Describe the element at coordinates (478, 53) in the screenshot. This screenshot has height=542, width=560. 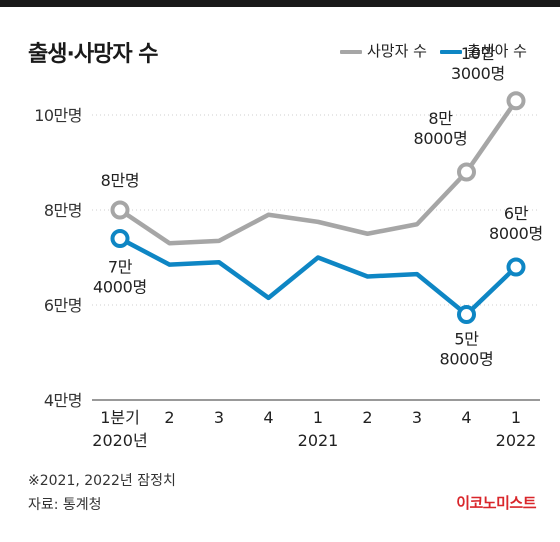
I see `data-label-line: 10만` at that location.